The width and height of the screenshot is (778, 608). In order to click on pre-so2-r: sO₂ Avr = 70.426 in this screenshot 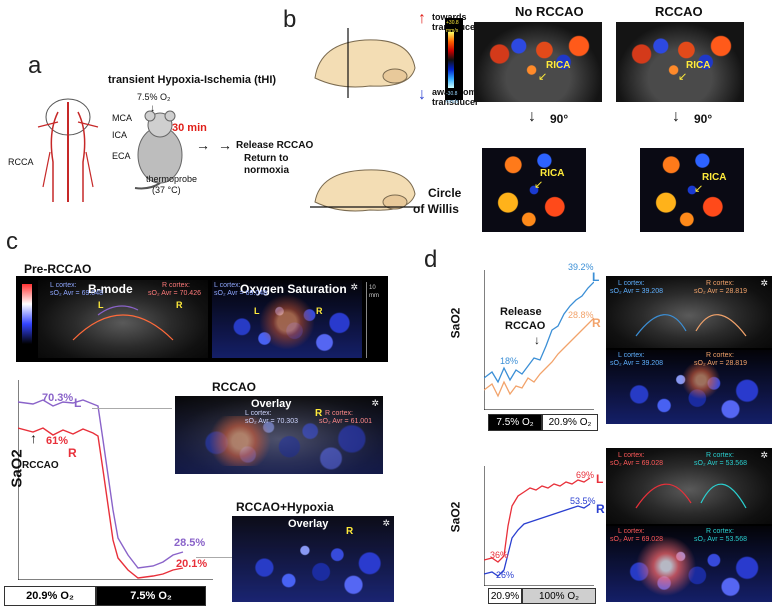, I will do `click(174, 293)`.